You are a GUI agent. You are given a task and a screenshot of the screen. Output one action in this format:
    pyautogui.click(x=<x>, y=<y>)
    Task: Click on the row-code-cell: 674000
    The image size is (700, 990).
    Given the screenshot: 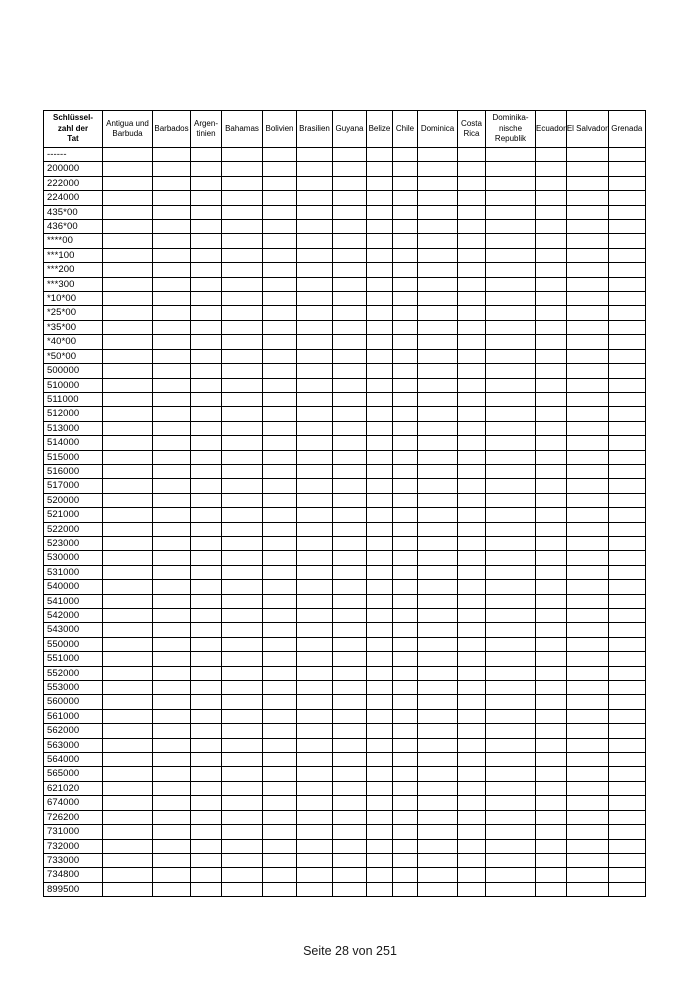 What is the action you would take?
    pyautogui.click(x=73, y=803)
    